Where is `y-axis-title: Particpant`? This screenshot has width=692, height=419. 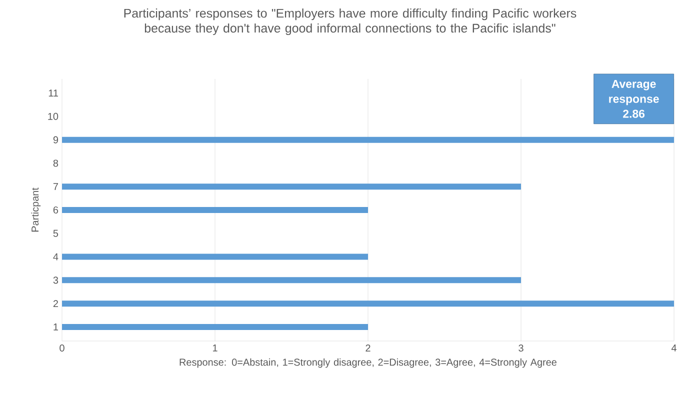
y-axis-title: Particpant is located at coordinates (36, 210).